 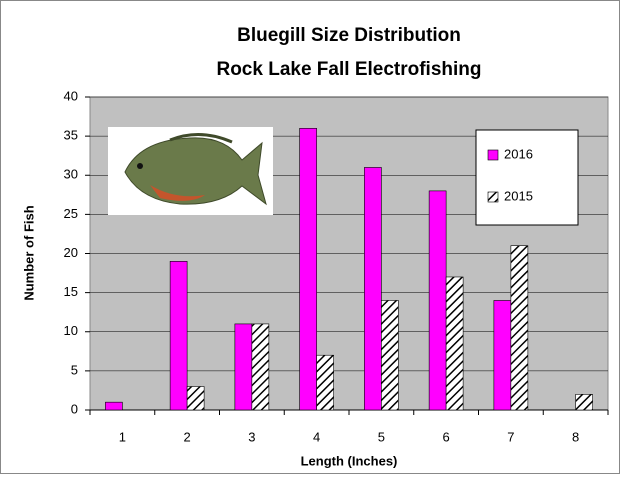 I want to click on legend: 2016 2015, so click(x=527, y=177).